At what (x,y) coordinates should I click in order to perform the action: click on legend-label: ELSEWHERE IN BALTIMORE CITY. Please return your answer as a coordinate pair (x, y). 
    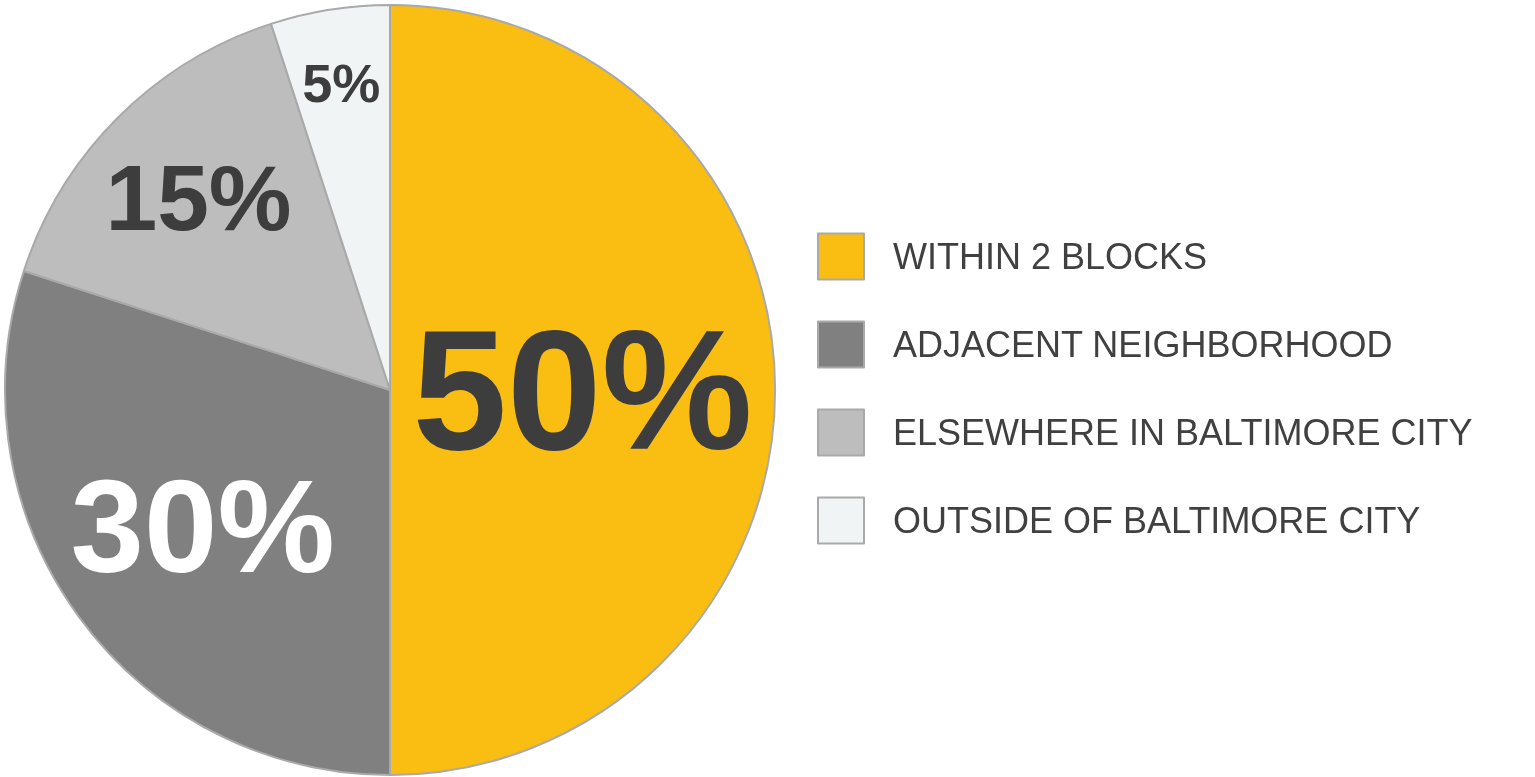
    Looking at the image, I should click on (1183, 432).